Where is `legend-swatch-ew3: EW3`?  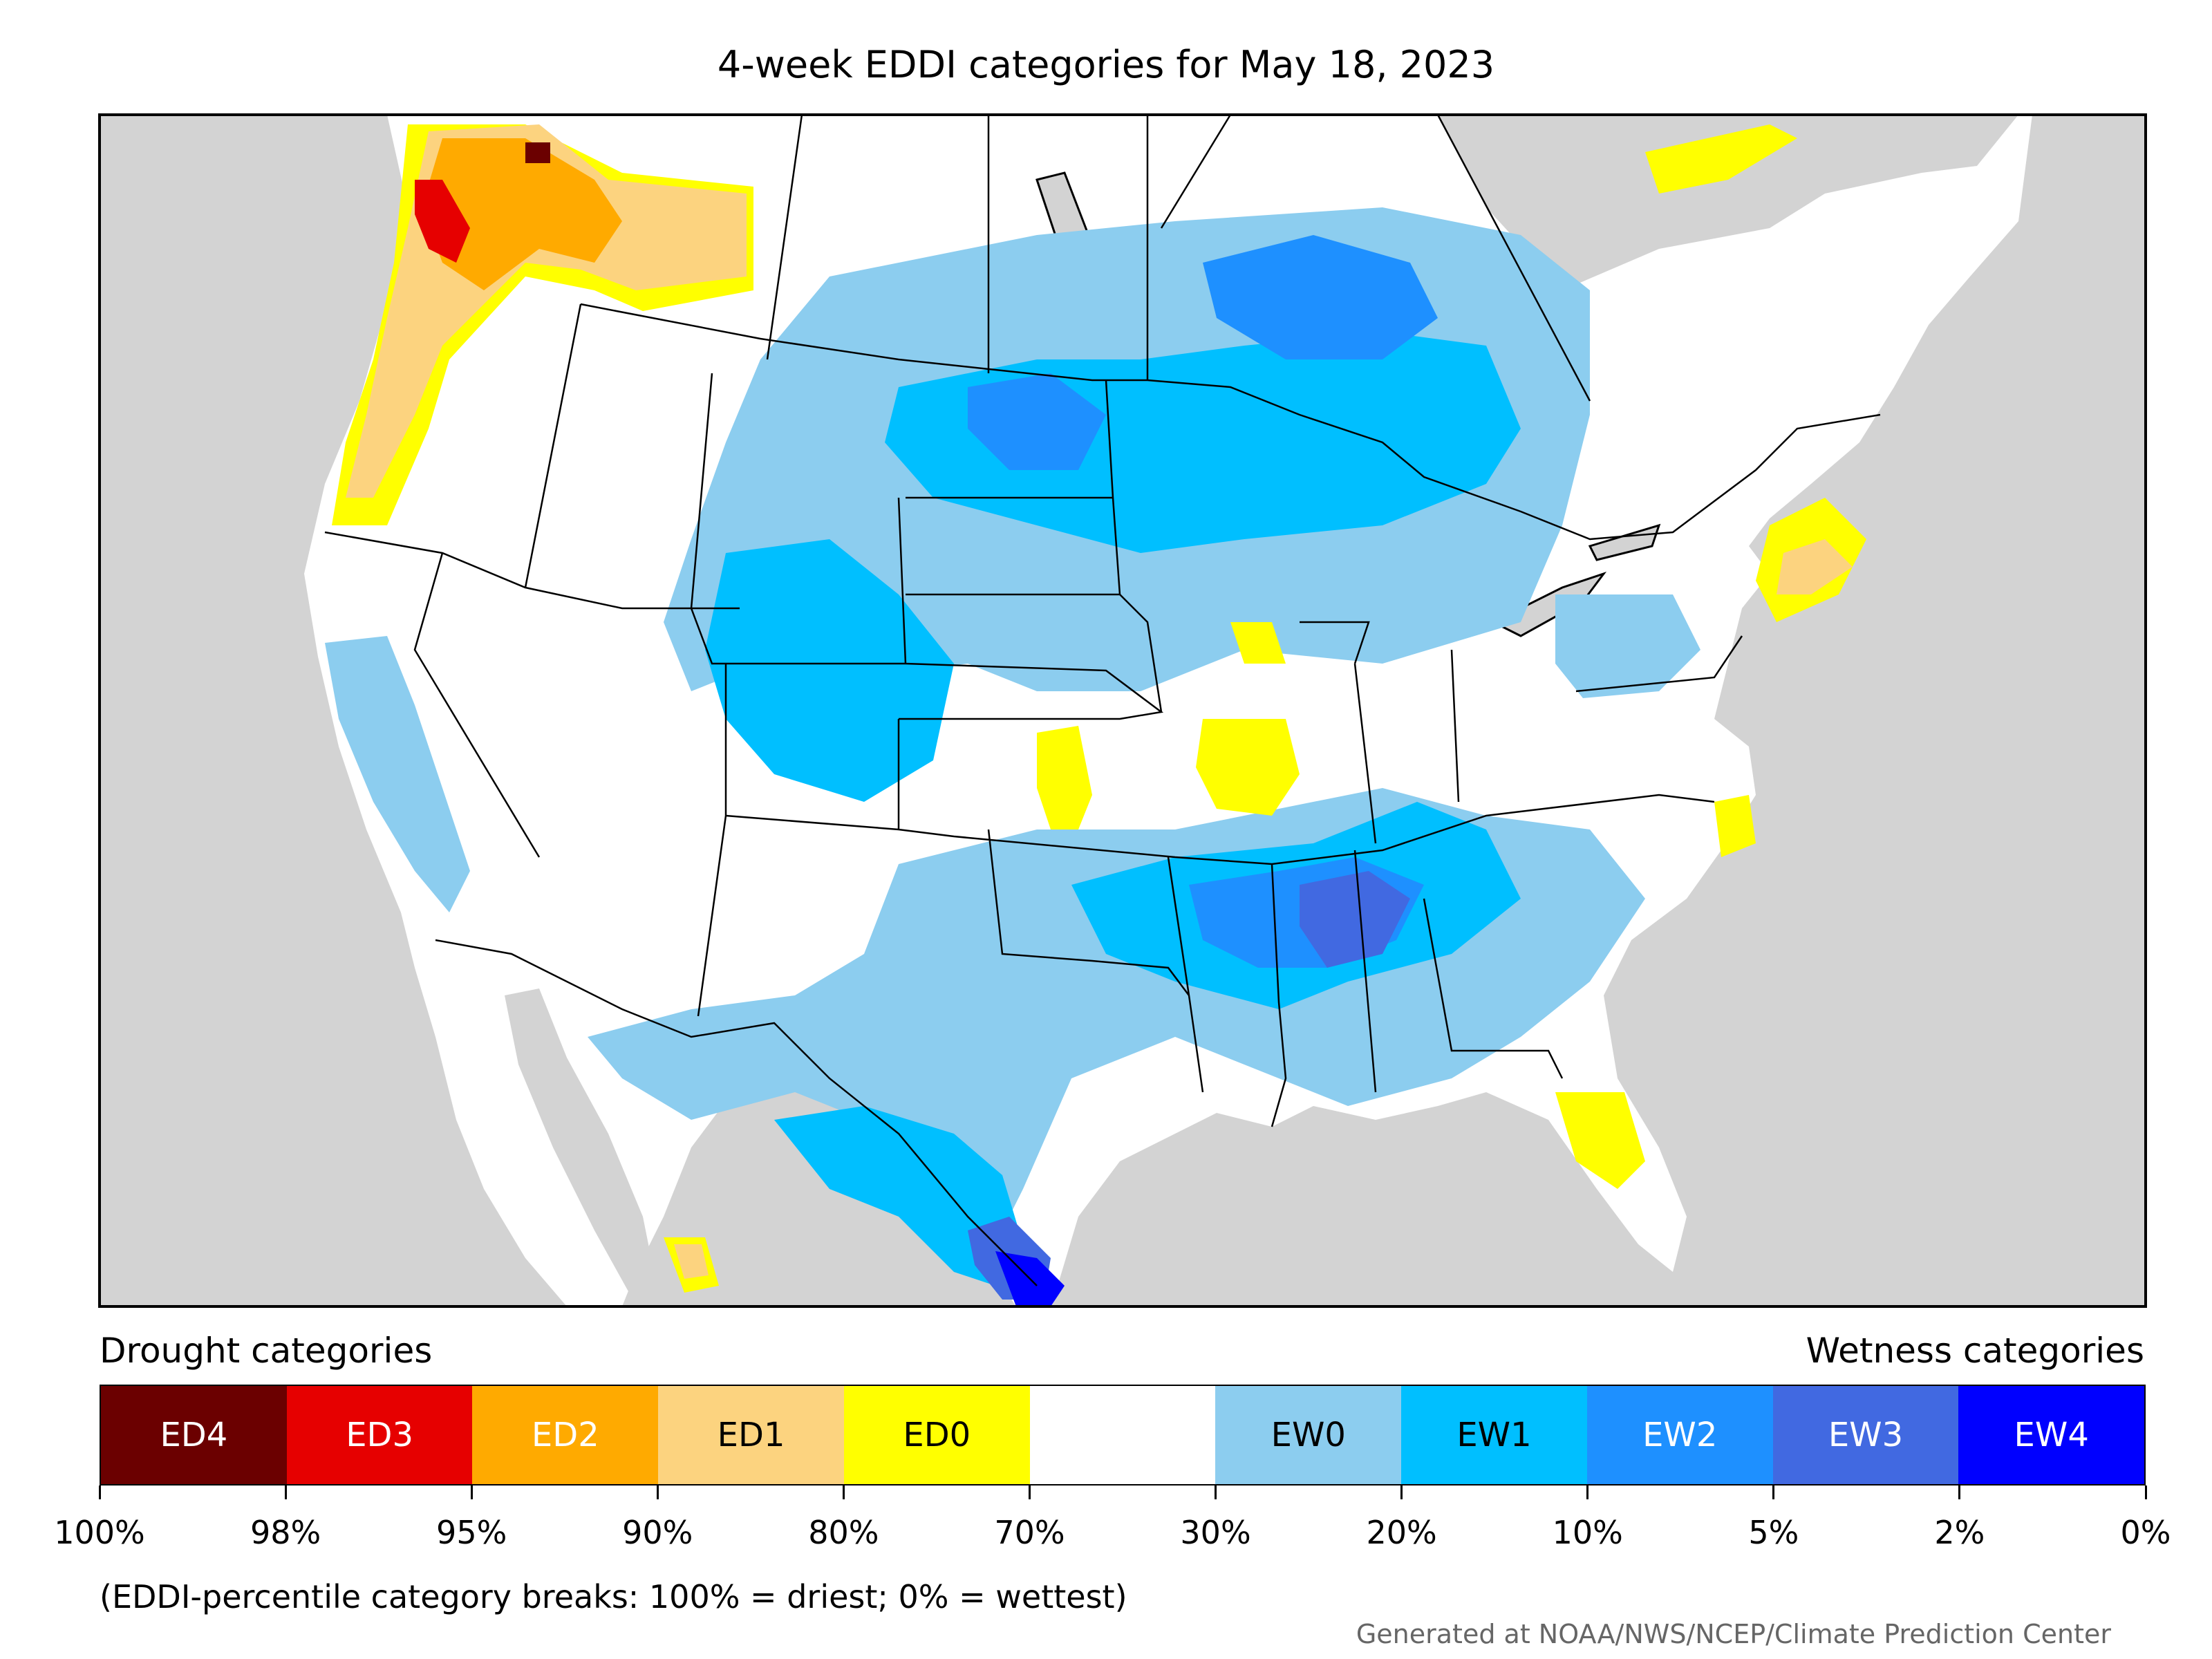 legend-swatch-ew3: EW3 is located at coordinates (1865, 1435).